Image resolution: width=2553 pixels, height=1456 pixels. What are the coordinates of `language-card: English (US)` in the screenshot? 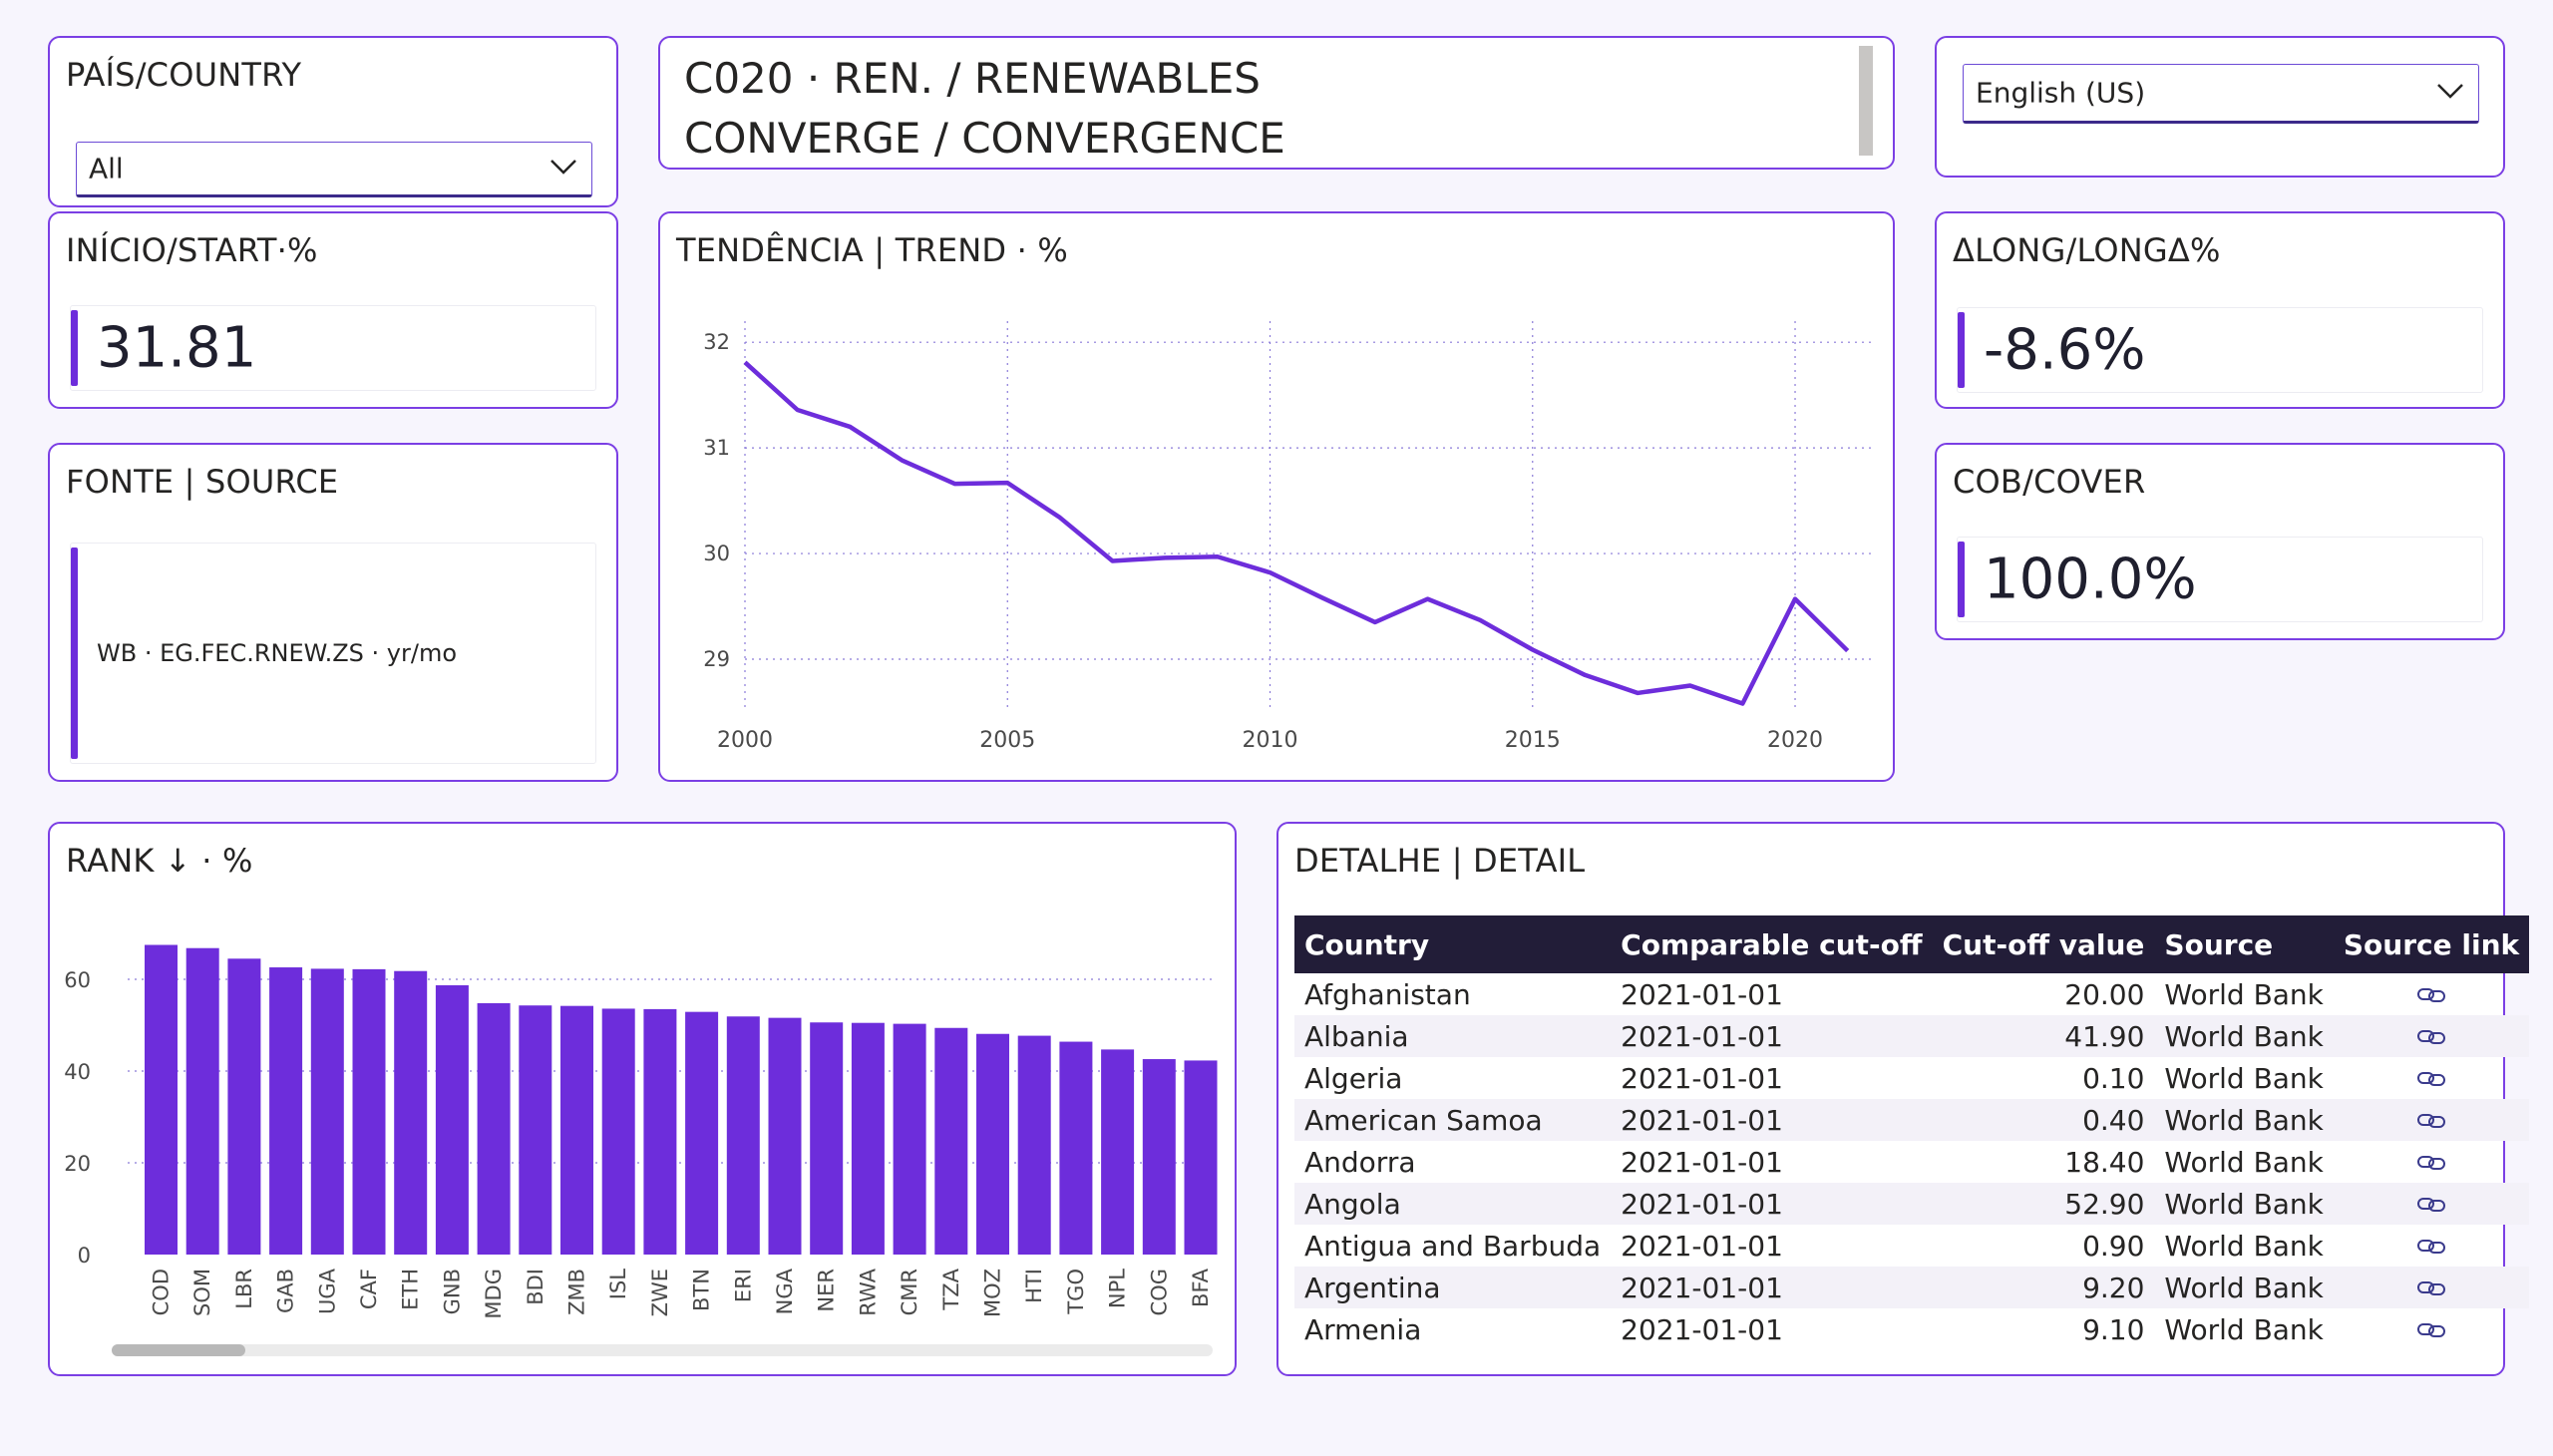 It's located at (2220, 107).